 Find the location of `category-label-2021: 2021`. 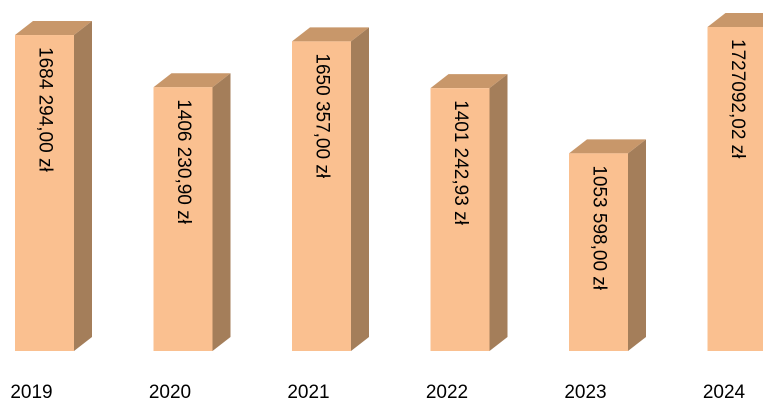

category-label-2021: 2021 is located at coordinates (308, 391).